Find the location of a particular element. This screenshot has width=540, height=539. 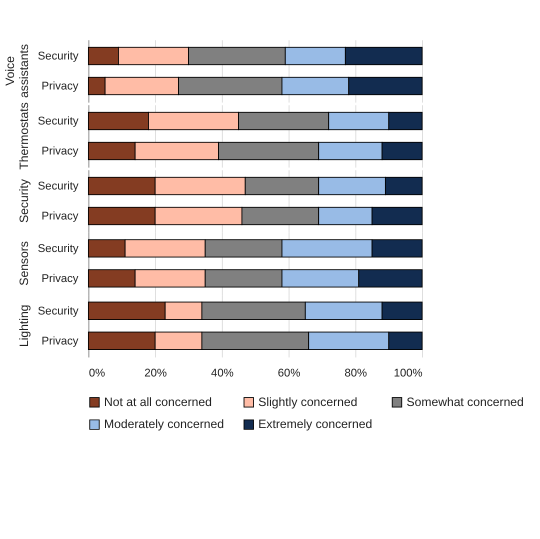

text: Sensors is located at coordinates (23, 263).